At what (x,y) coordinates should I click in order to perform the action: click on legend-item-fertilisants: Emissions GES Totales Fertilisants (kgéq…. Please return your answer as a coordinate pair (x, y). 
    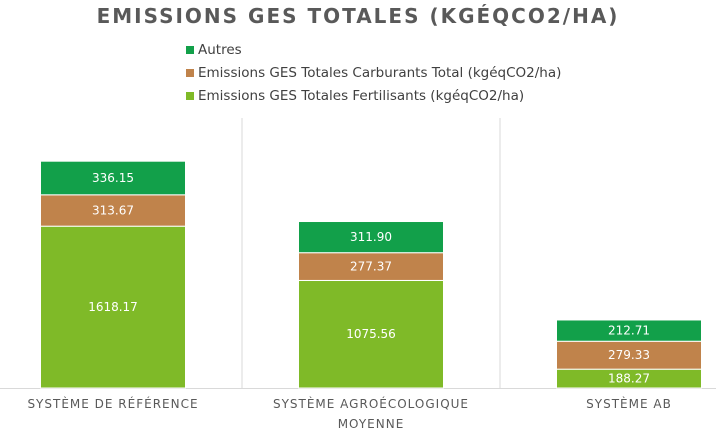
    Looking at the image, I should click on (373, 95).